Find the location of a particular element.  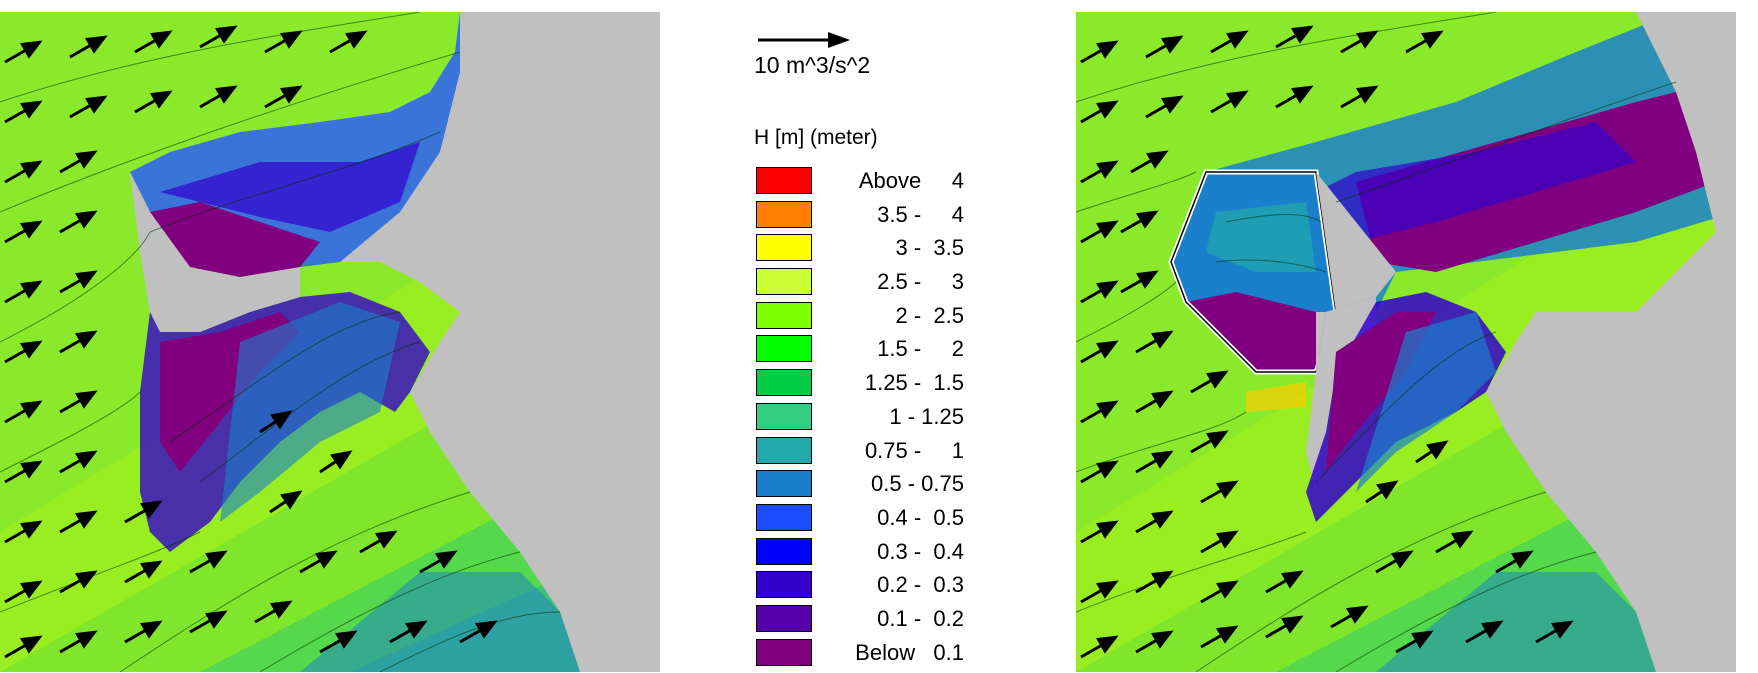

legend-range-label: Above 4 is located at coordinates (911, 180).